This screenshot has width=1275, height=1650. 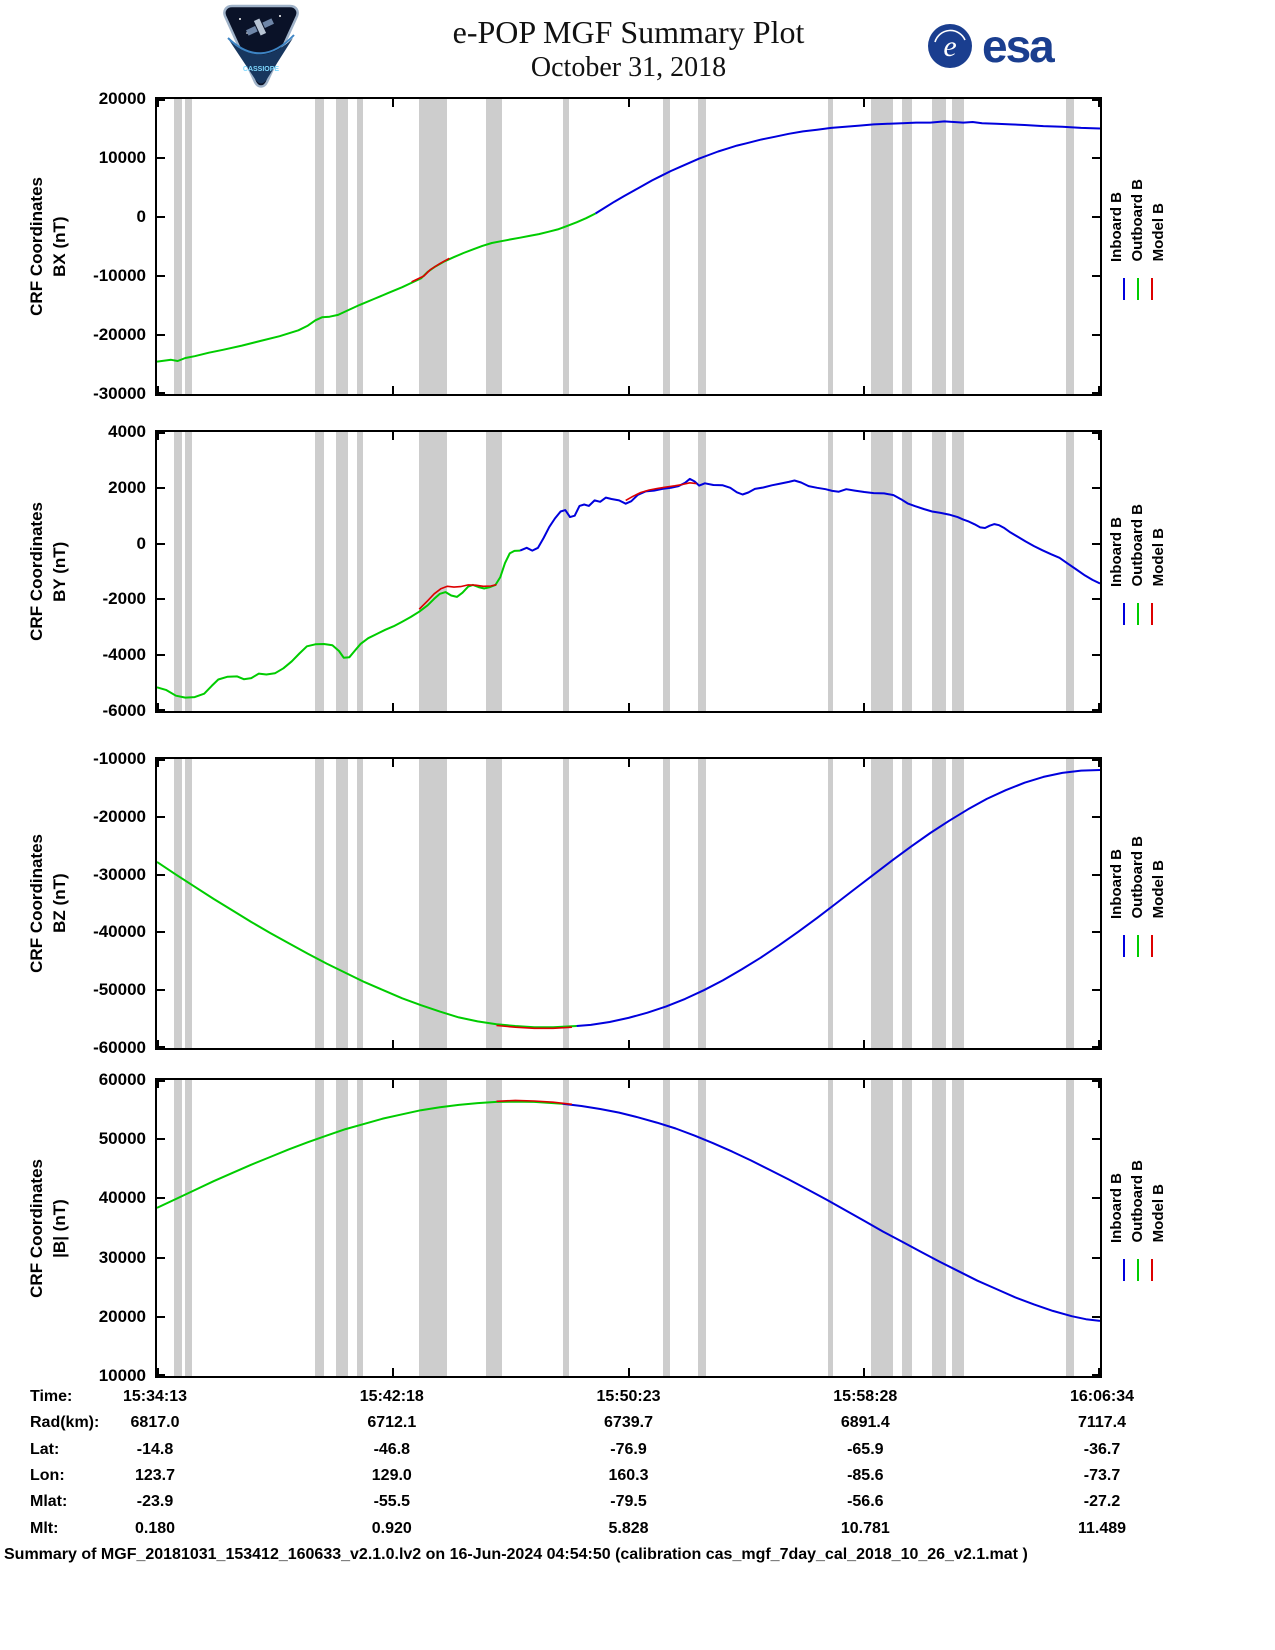 What do you see at coordinates (119, 932) in the screenshot?
I see `y-tick-label: -40000` at bounding box center [119, 932].